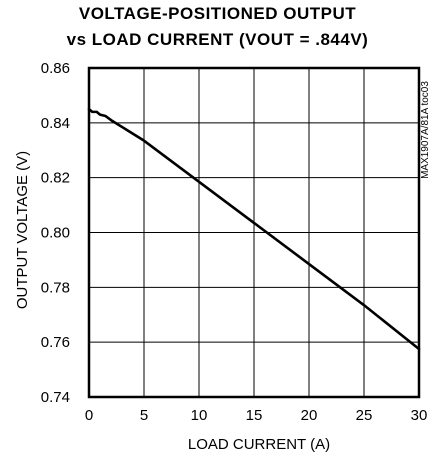 This screenshot has width=435, height=456. I want to click on y-tick-label: 0.84, so click(55, 123).